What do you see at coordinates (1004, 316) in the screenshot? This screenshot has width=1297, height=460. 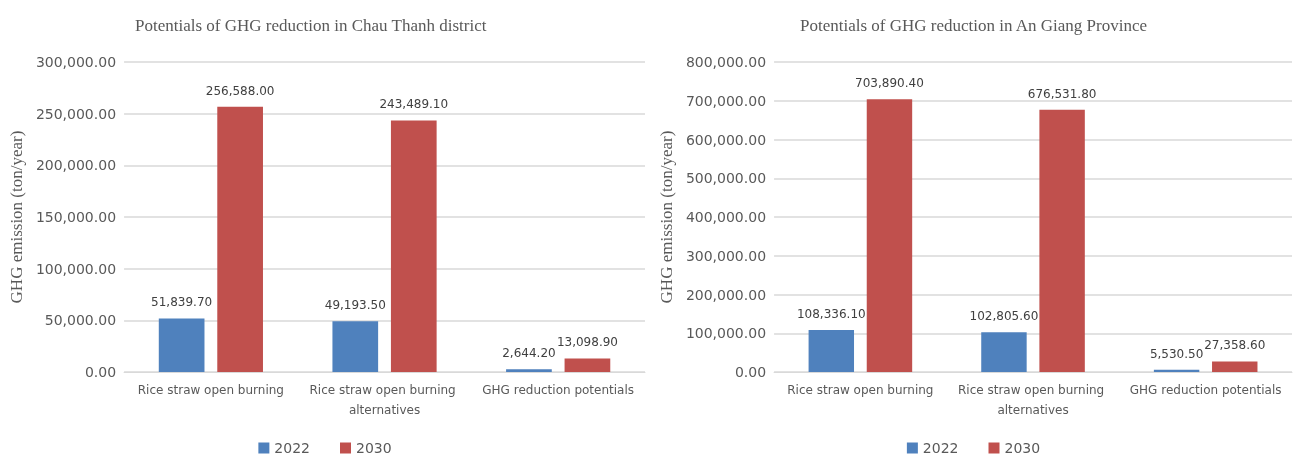 I see `data-label: 102,805.60` at bounding box center [1004, 316].